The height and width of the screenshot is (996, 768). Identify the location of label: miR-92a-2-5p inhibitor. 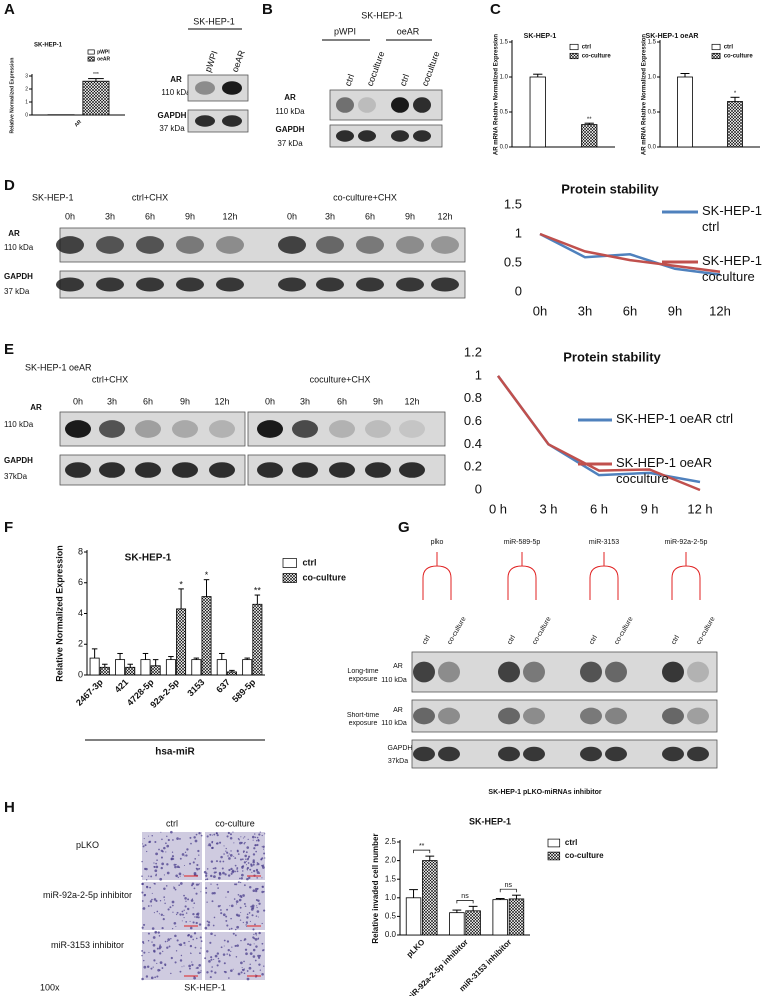
(87, 895).